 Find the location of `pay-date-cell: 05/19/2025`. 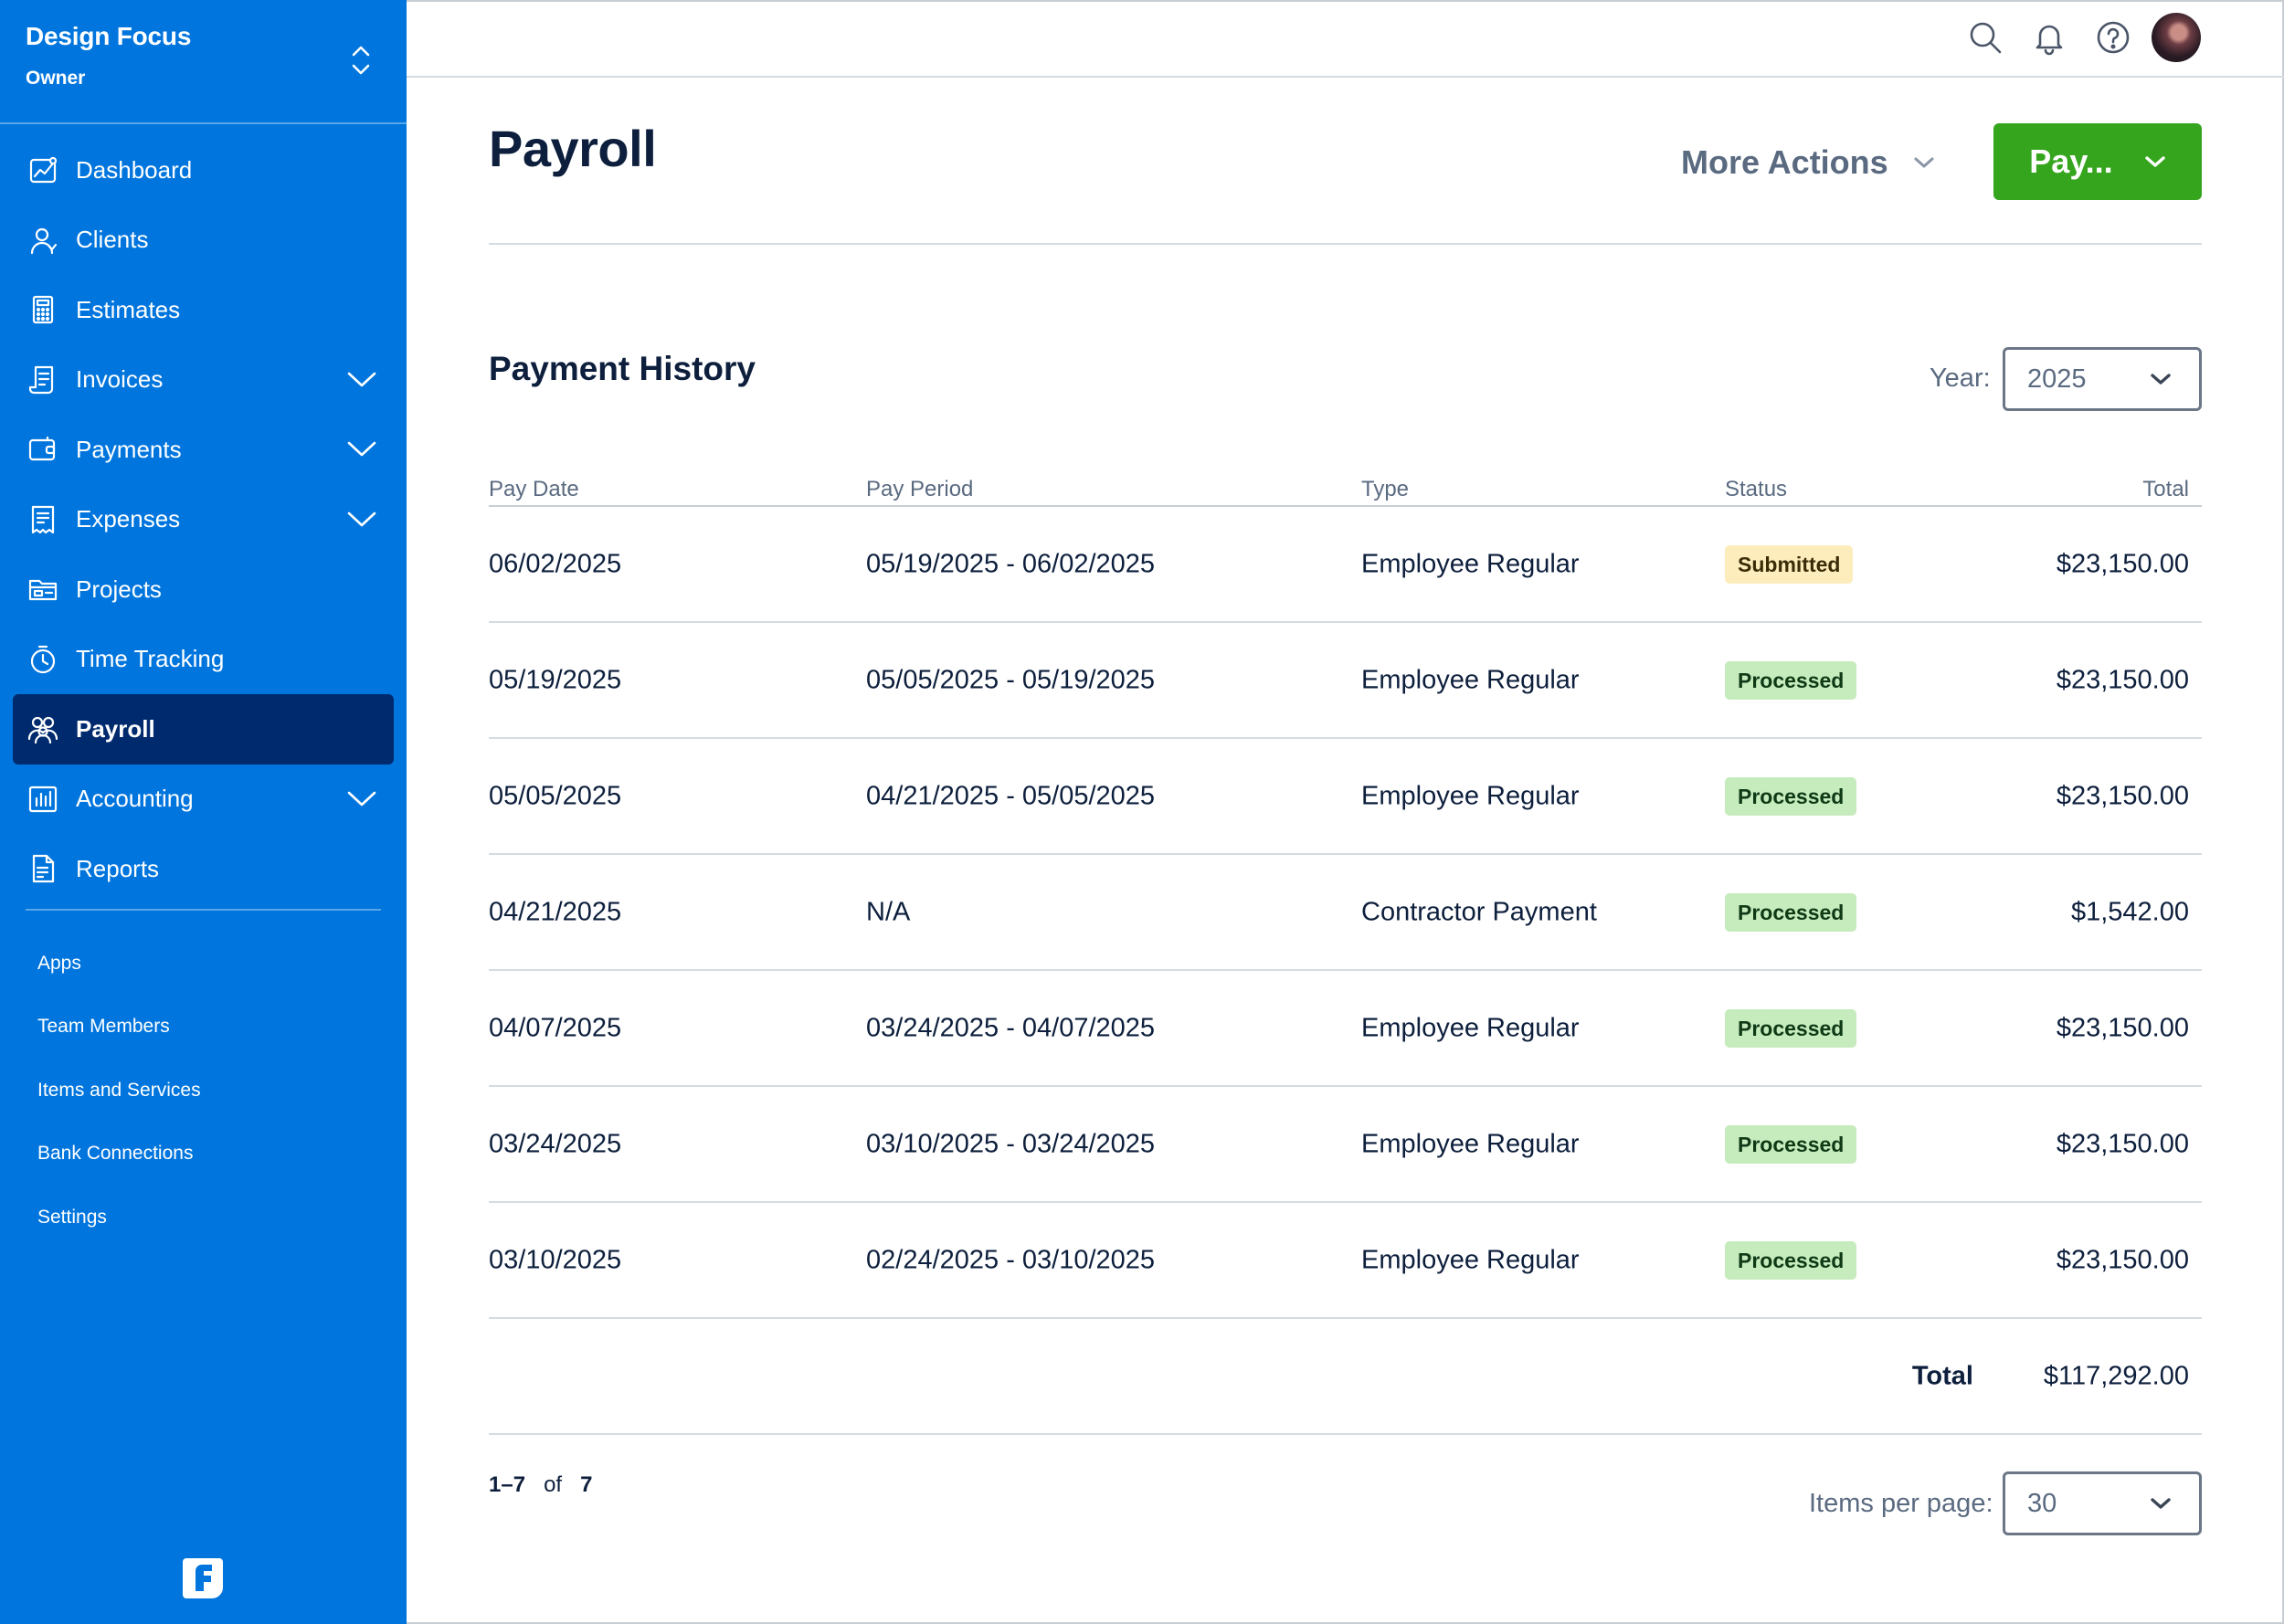

pay-date-cell: 05/19/2025 is located at coordinates (555, 680).